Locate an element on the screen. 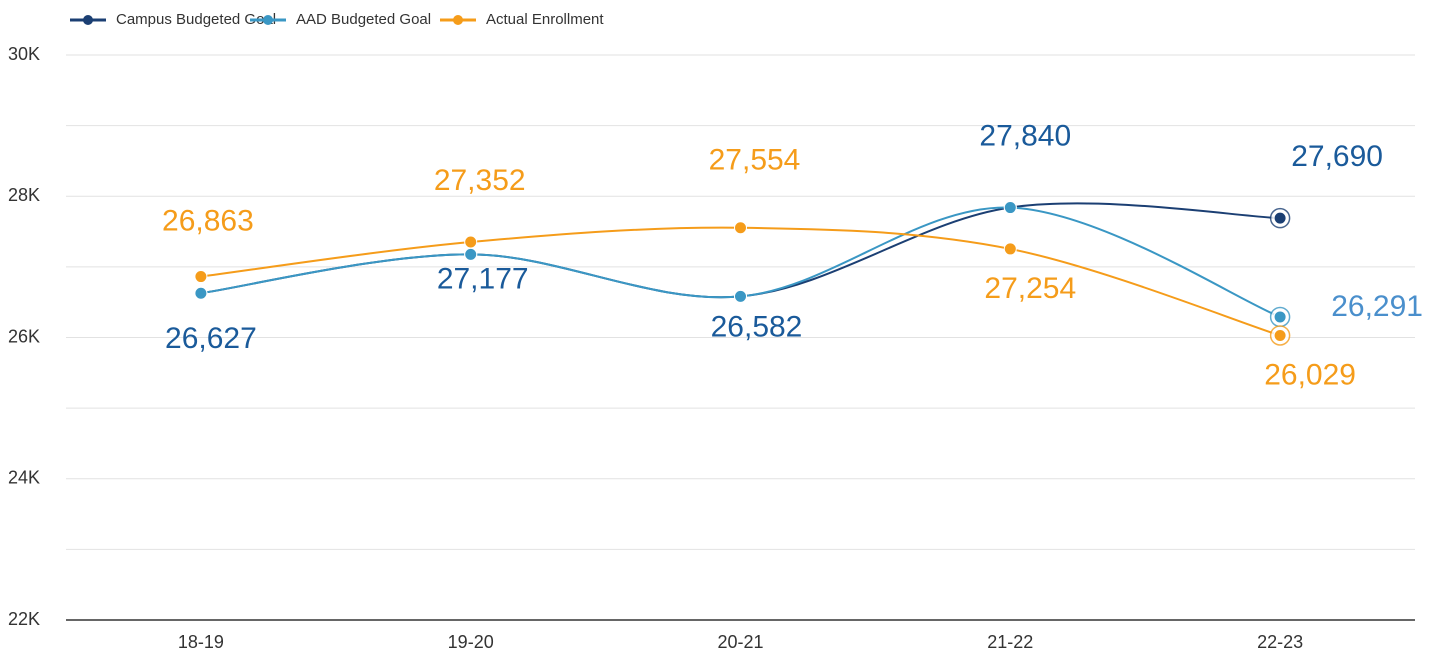 This screenshot has width=1431, height=658. data-label: 26,582 is located at coordinates (757, 326).